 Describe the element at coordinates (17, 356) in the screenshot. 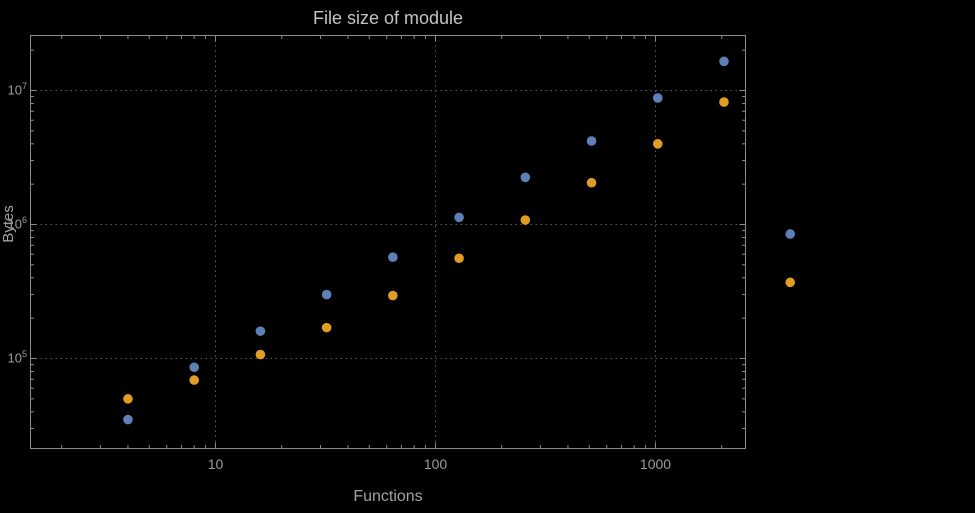

I see `y-tick-label: 10⁵` at that location.